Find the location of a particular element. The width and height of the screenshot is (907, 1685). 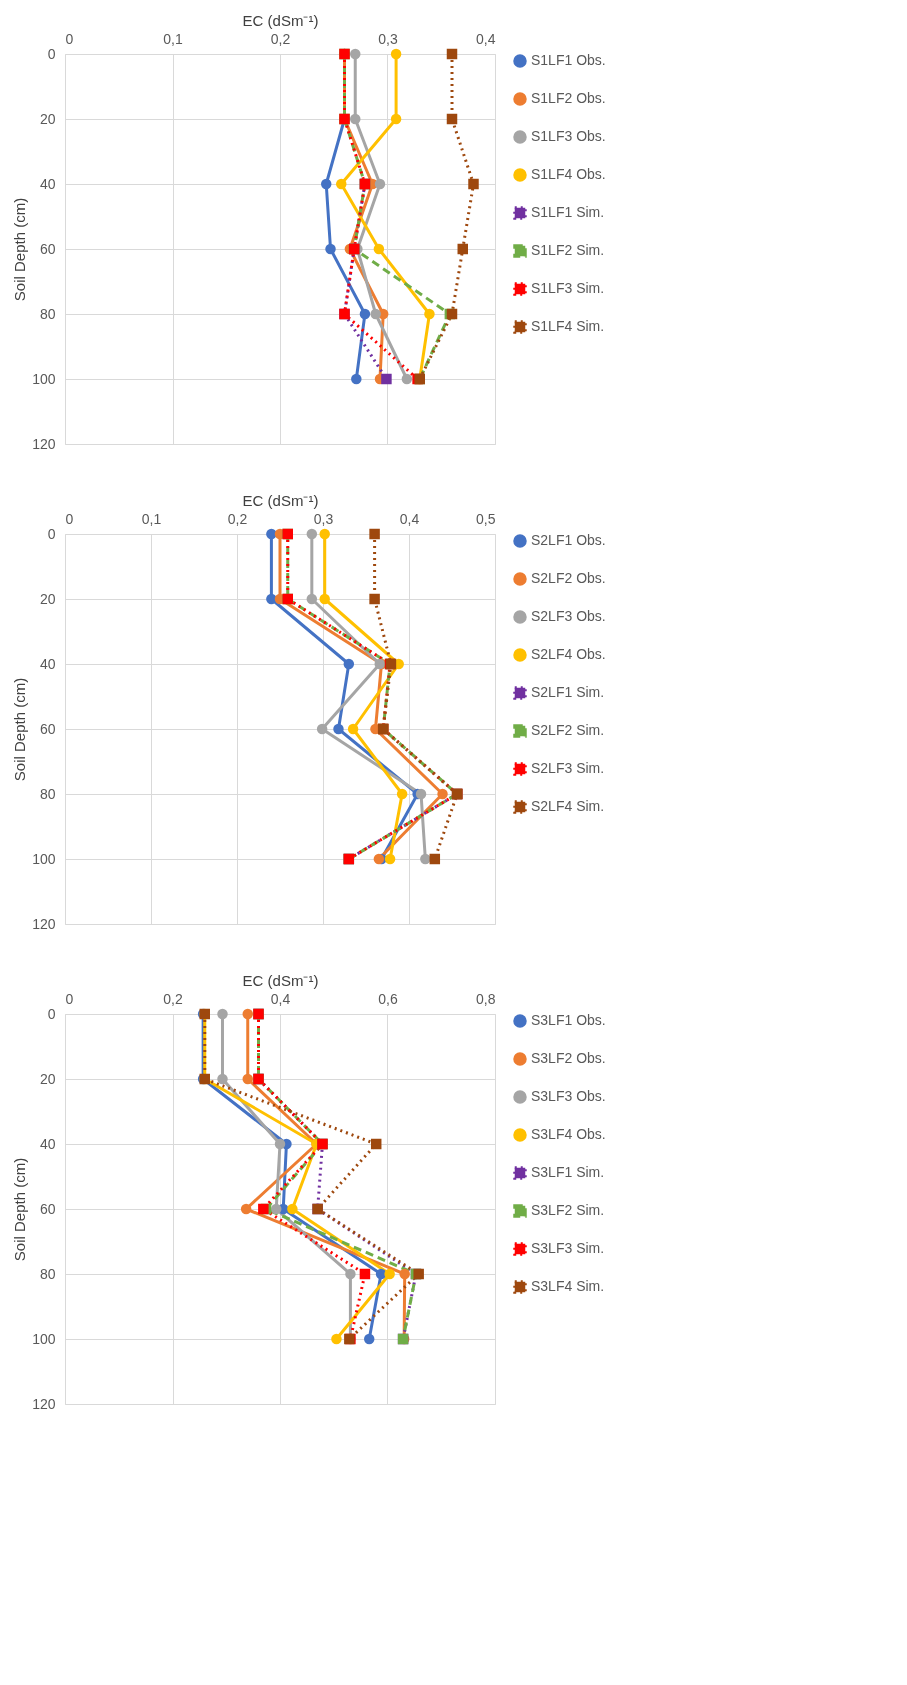

legend-label: S3LF2 Sim. is located at coordinates (568, 1210).